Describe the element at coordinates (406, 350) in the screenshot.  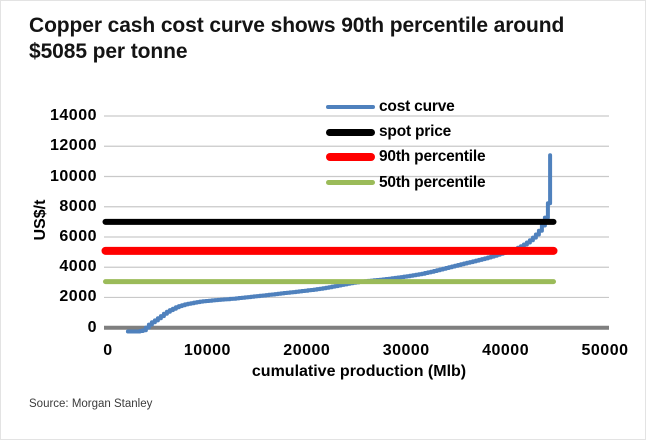
I see `x-tick-label: 30000` at that location.